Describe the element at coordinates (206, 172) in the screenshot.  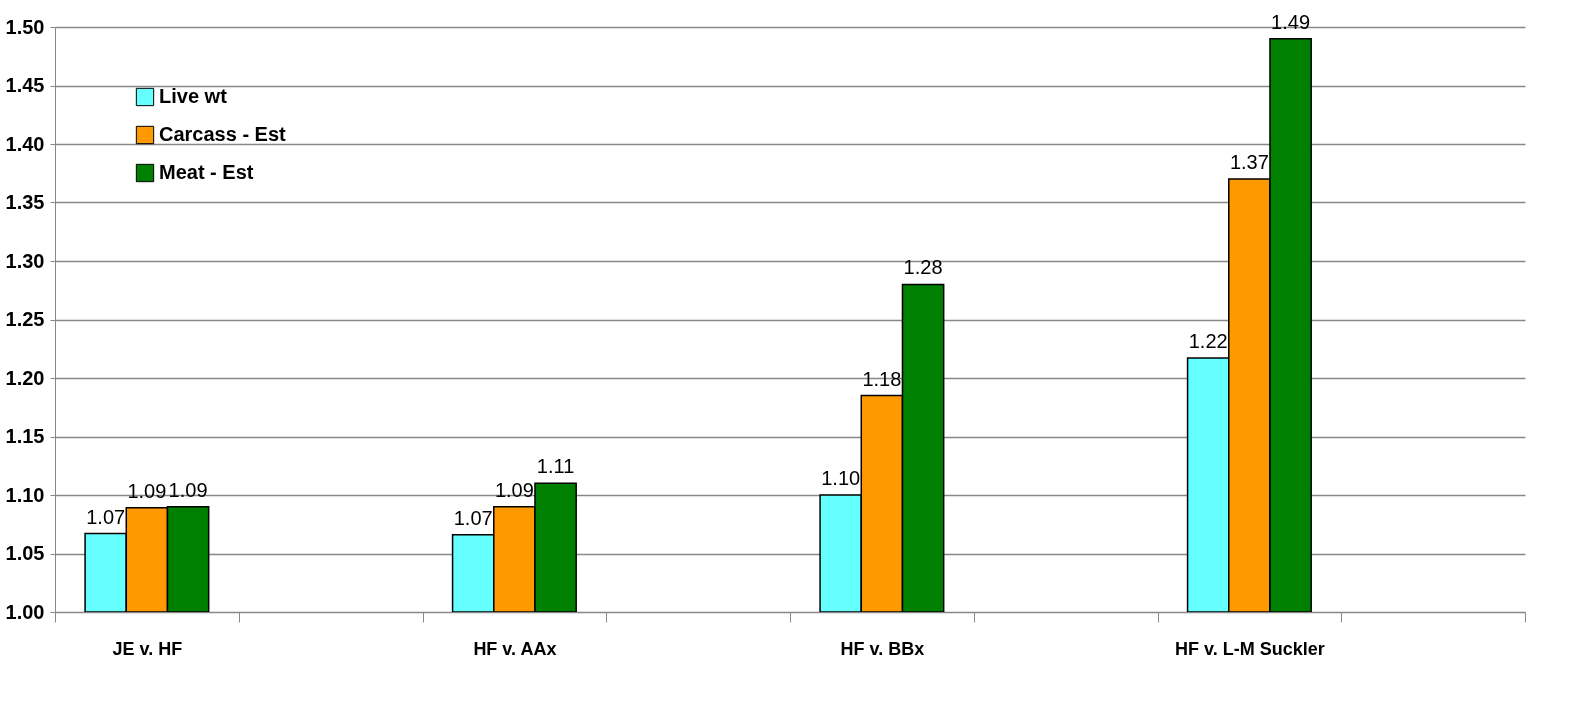
I see `legend-label: Meat - Est` at that location.